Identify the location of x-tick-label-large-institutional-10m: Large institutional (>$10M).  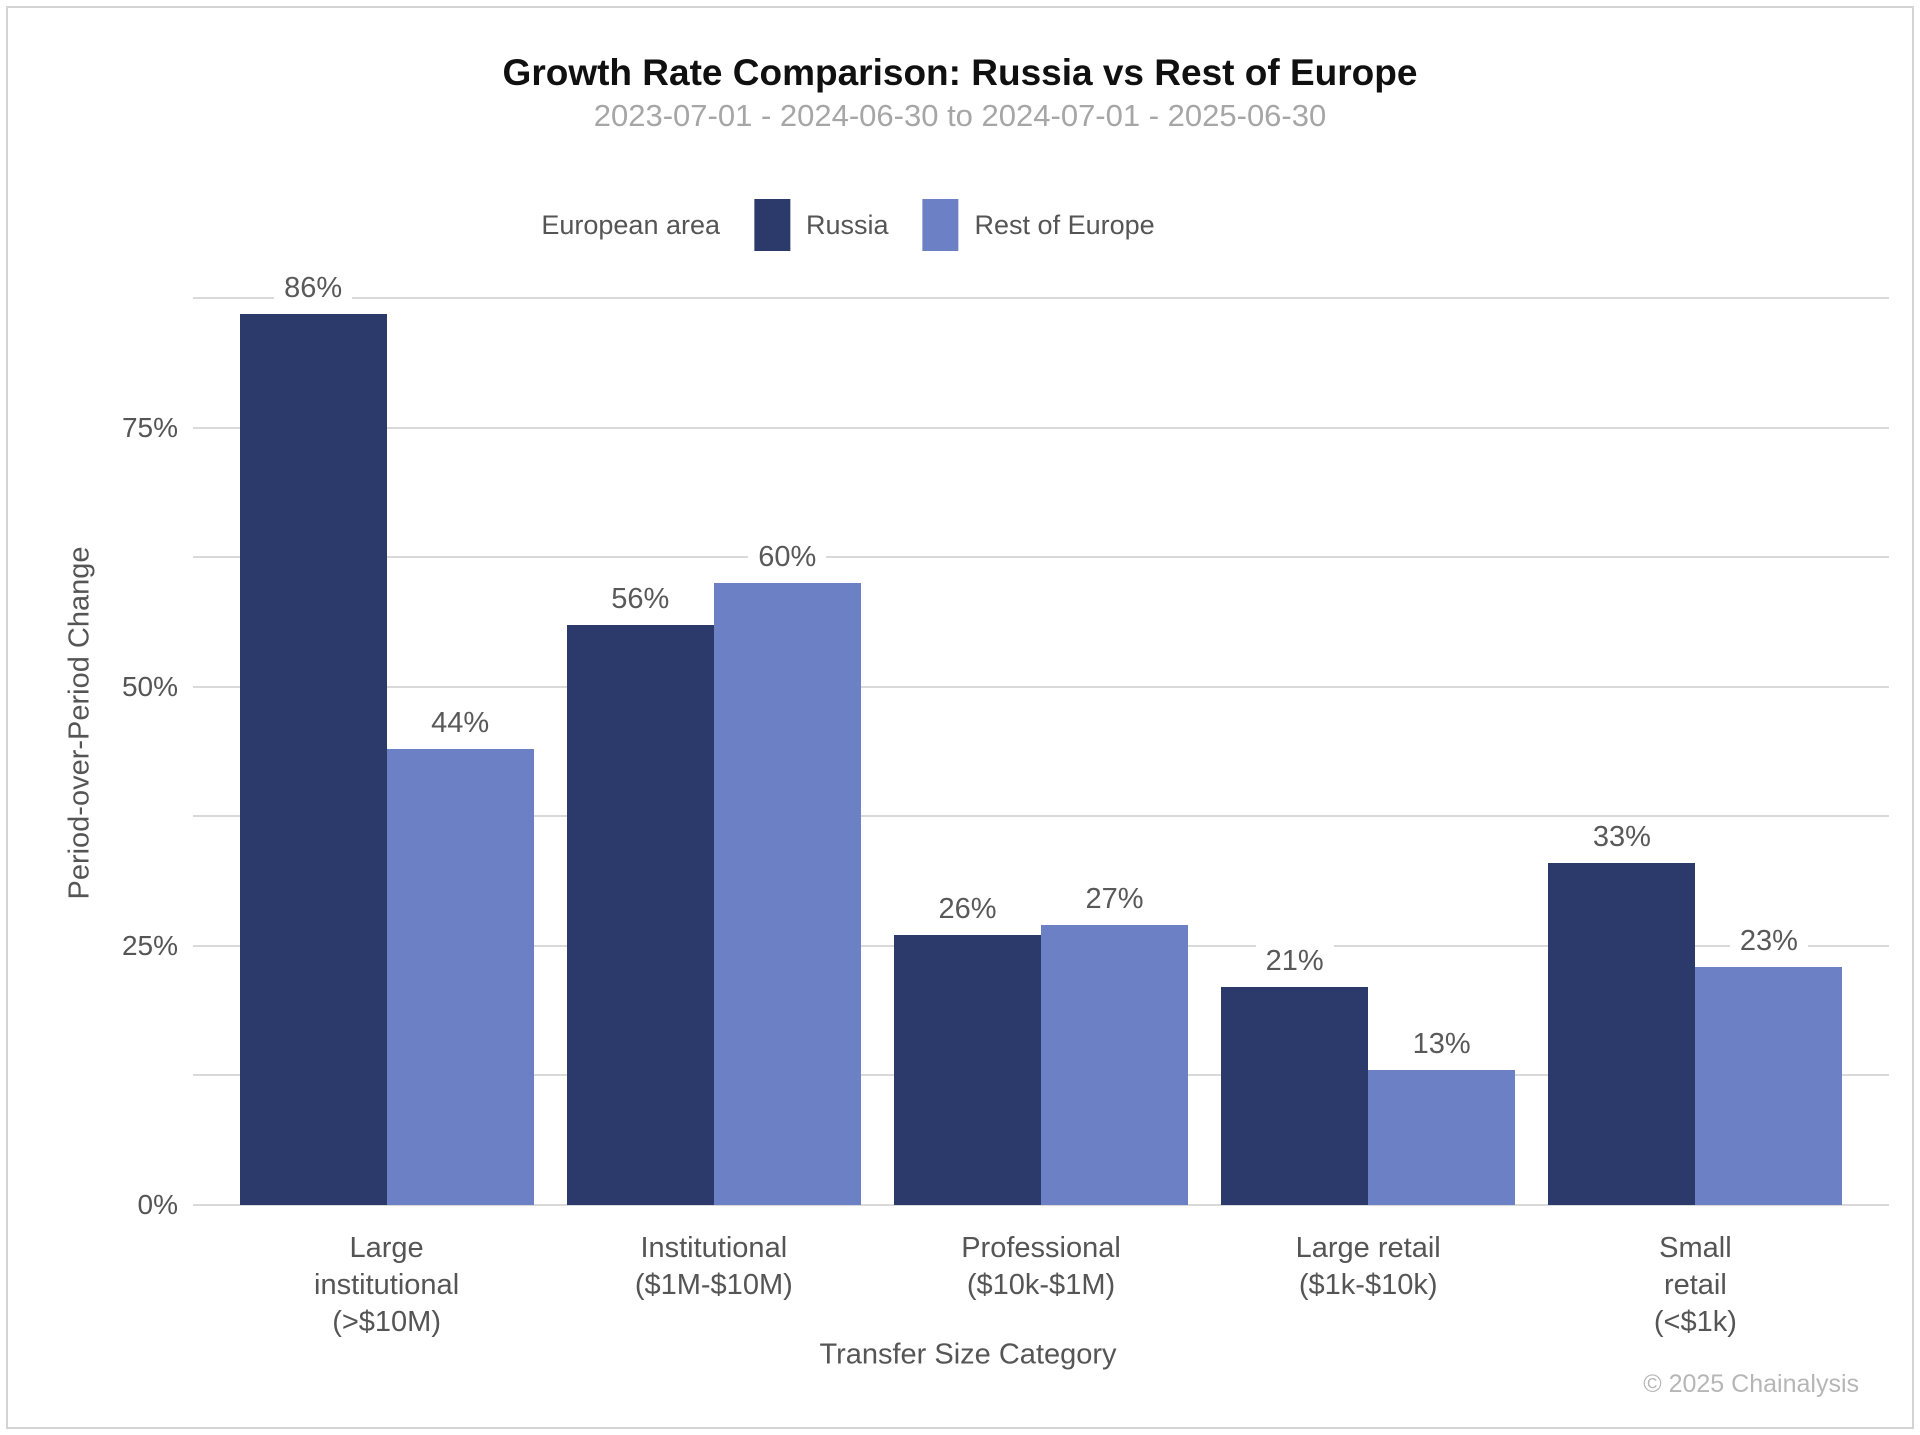
(387, 1285).